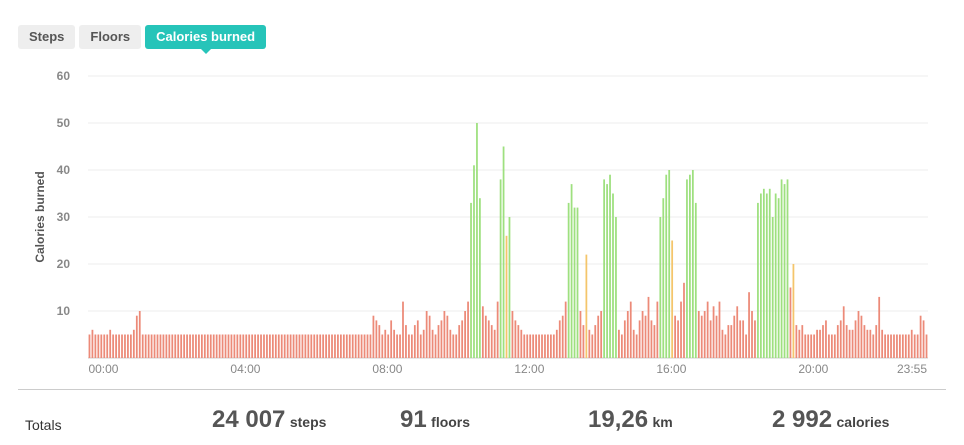  I want to click on total-floors-value: 91, so click(413, 419).